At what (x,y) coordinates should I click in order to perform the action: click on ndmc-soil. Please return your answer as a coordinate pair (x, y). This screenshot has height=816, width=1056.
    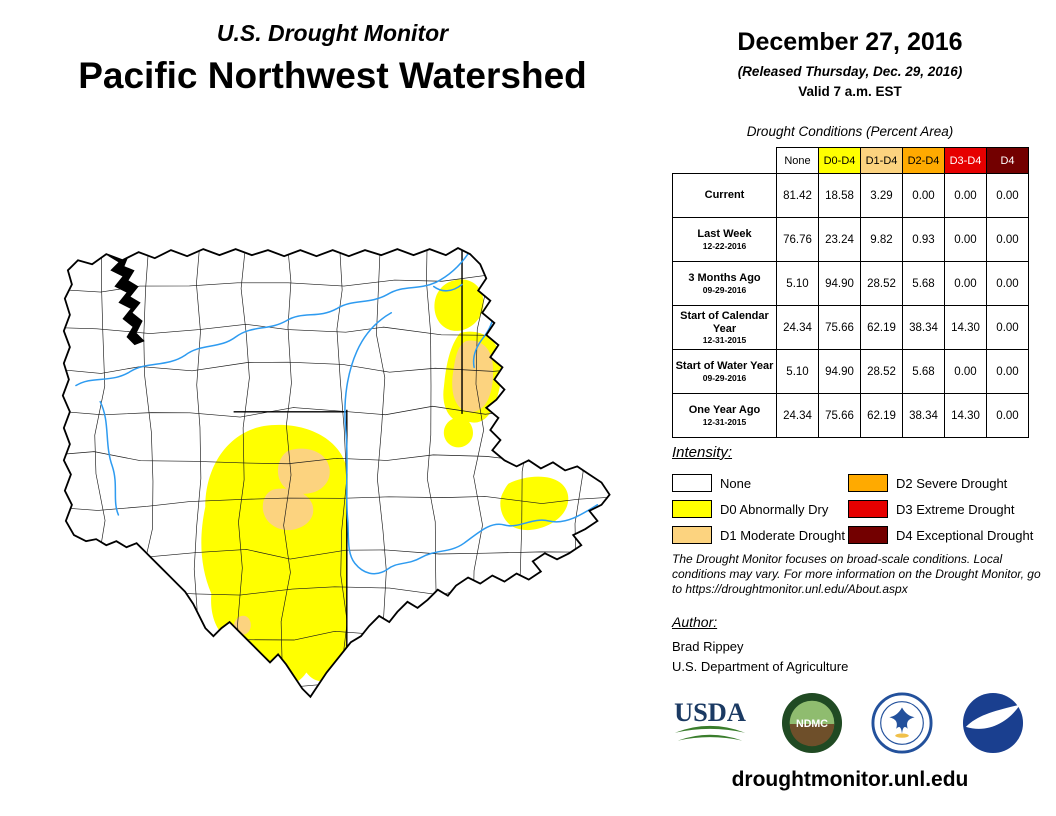
    Looking at the image, I should click on (811, 735).